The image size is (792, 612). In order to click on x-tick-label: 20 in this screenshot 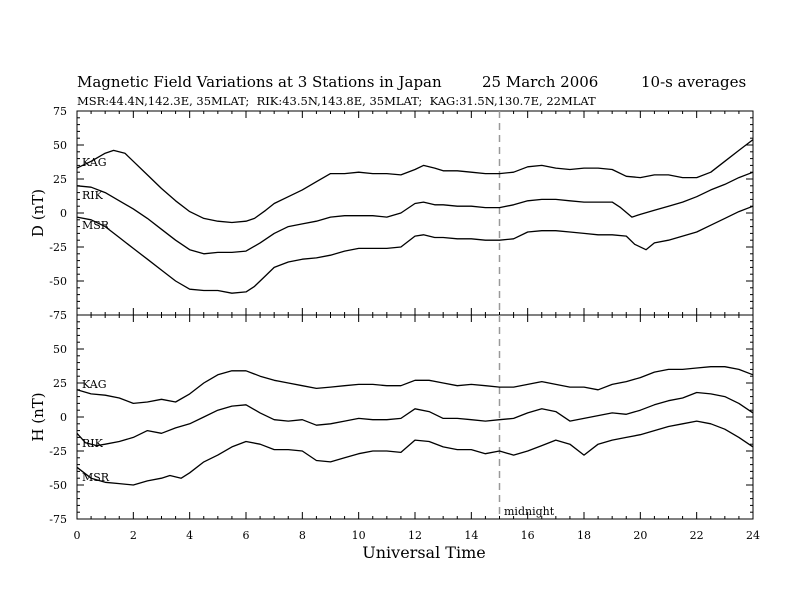, I will do `click(640, 535)`.